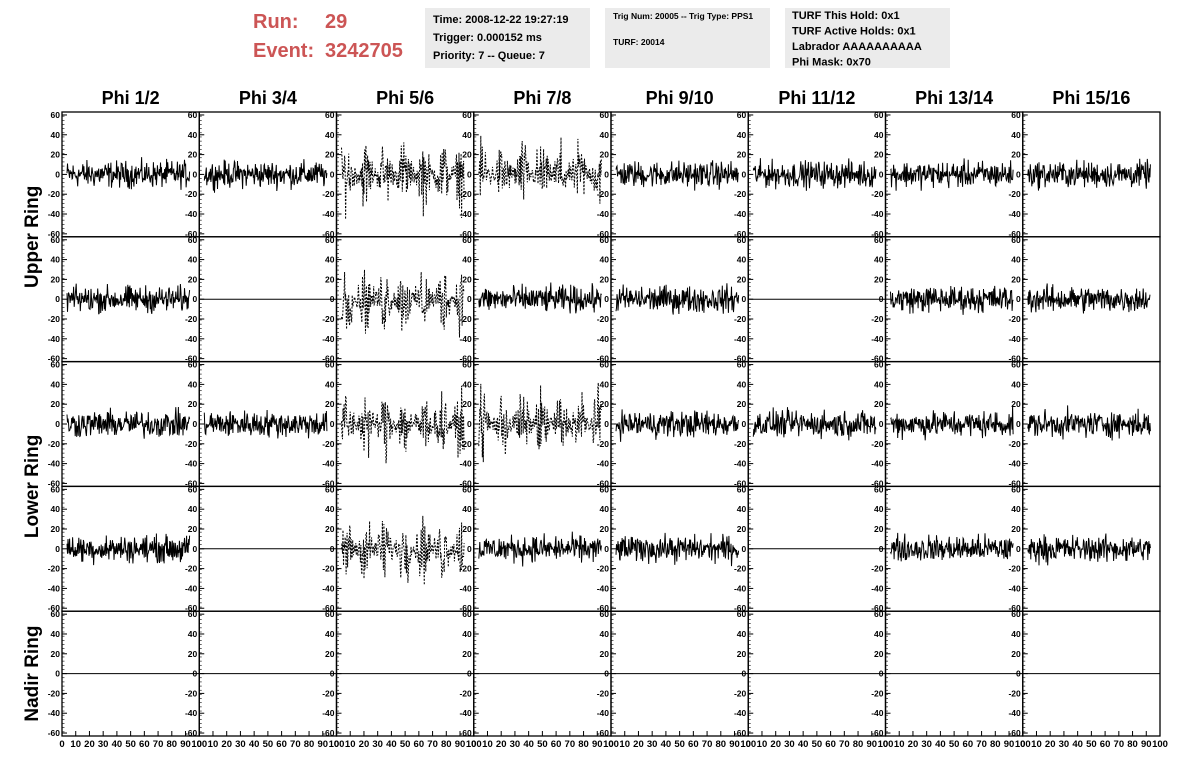  I want to click on x-tick-label: 10, so click(350, 744).